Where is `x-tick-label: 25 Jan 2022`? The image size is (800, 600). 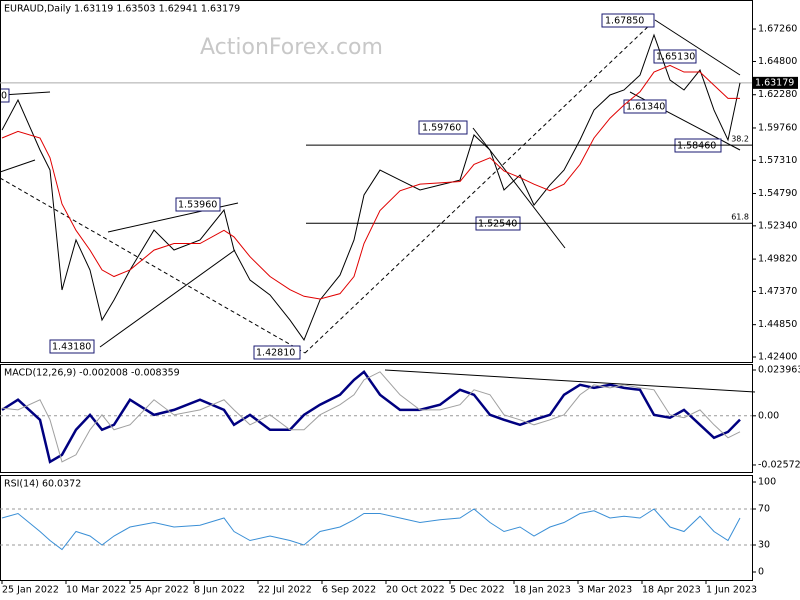
x-tick-label: 25 Jan 2022 is located at coordinates (30, 590).